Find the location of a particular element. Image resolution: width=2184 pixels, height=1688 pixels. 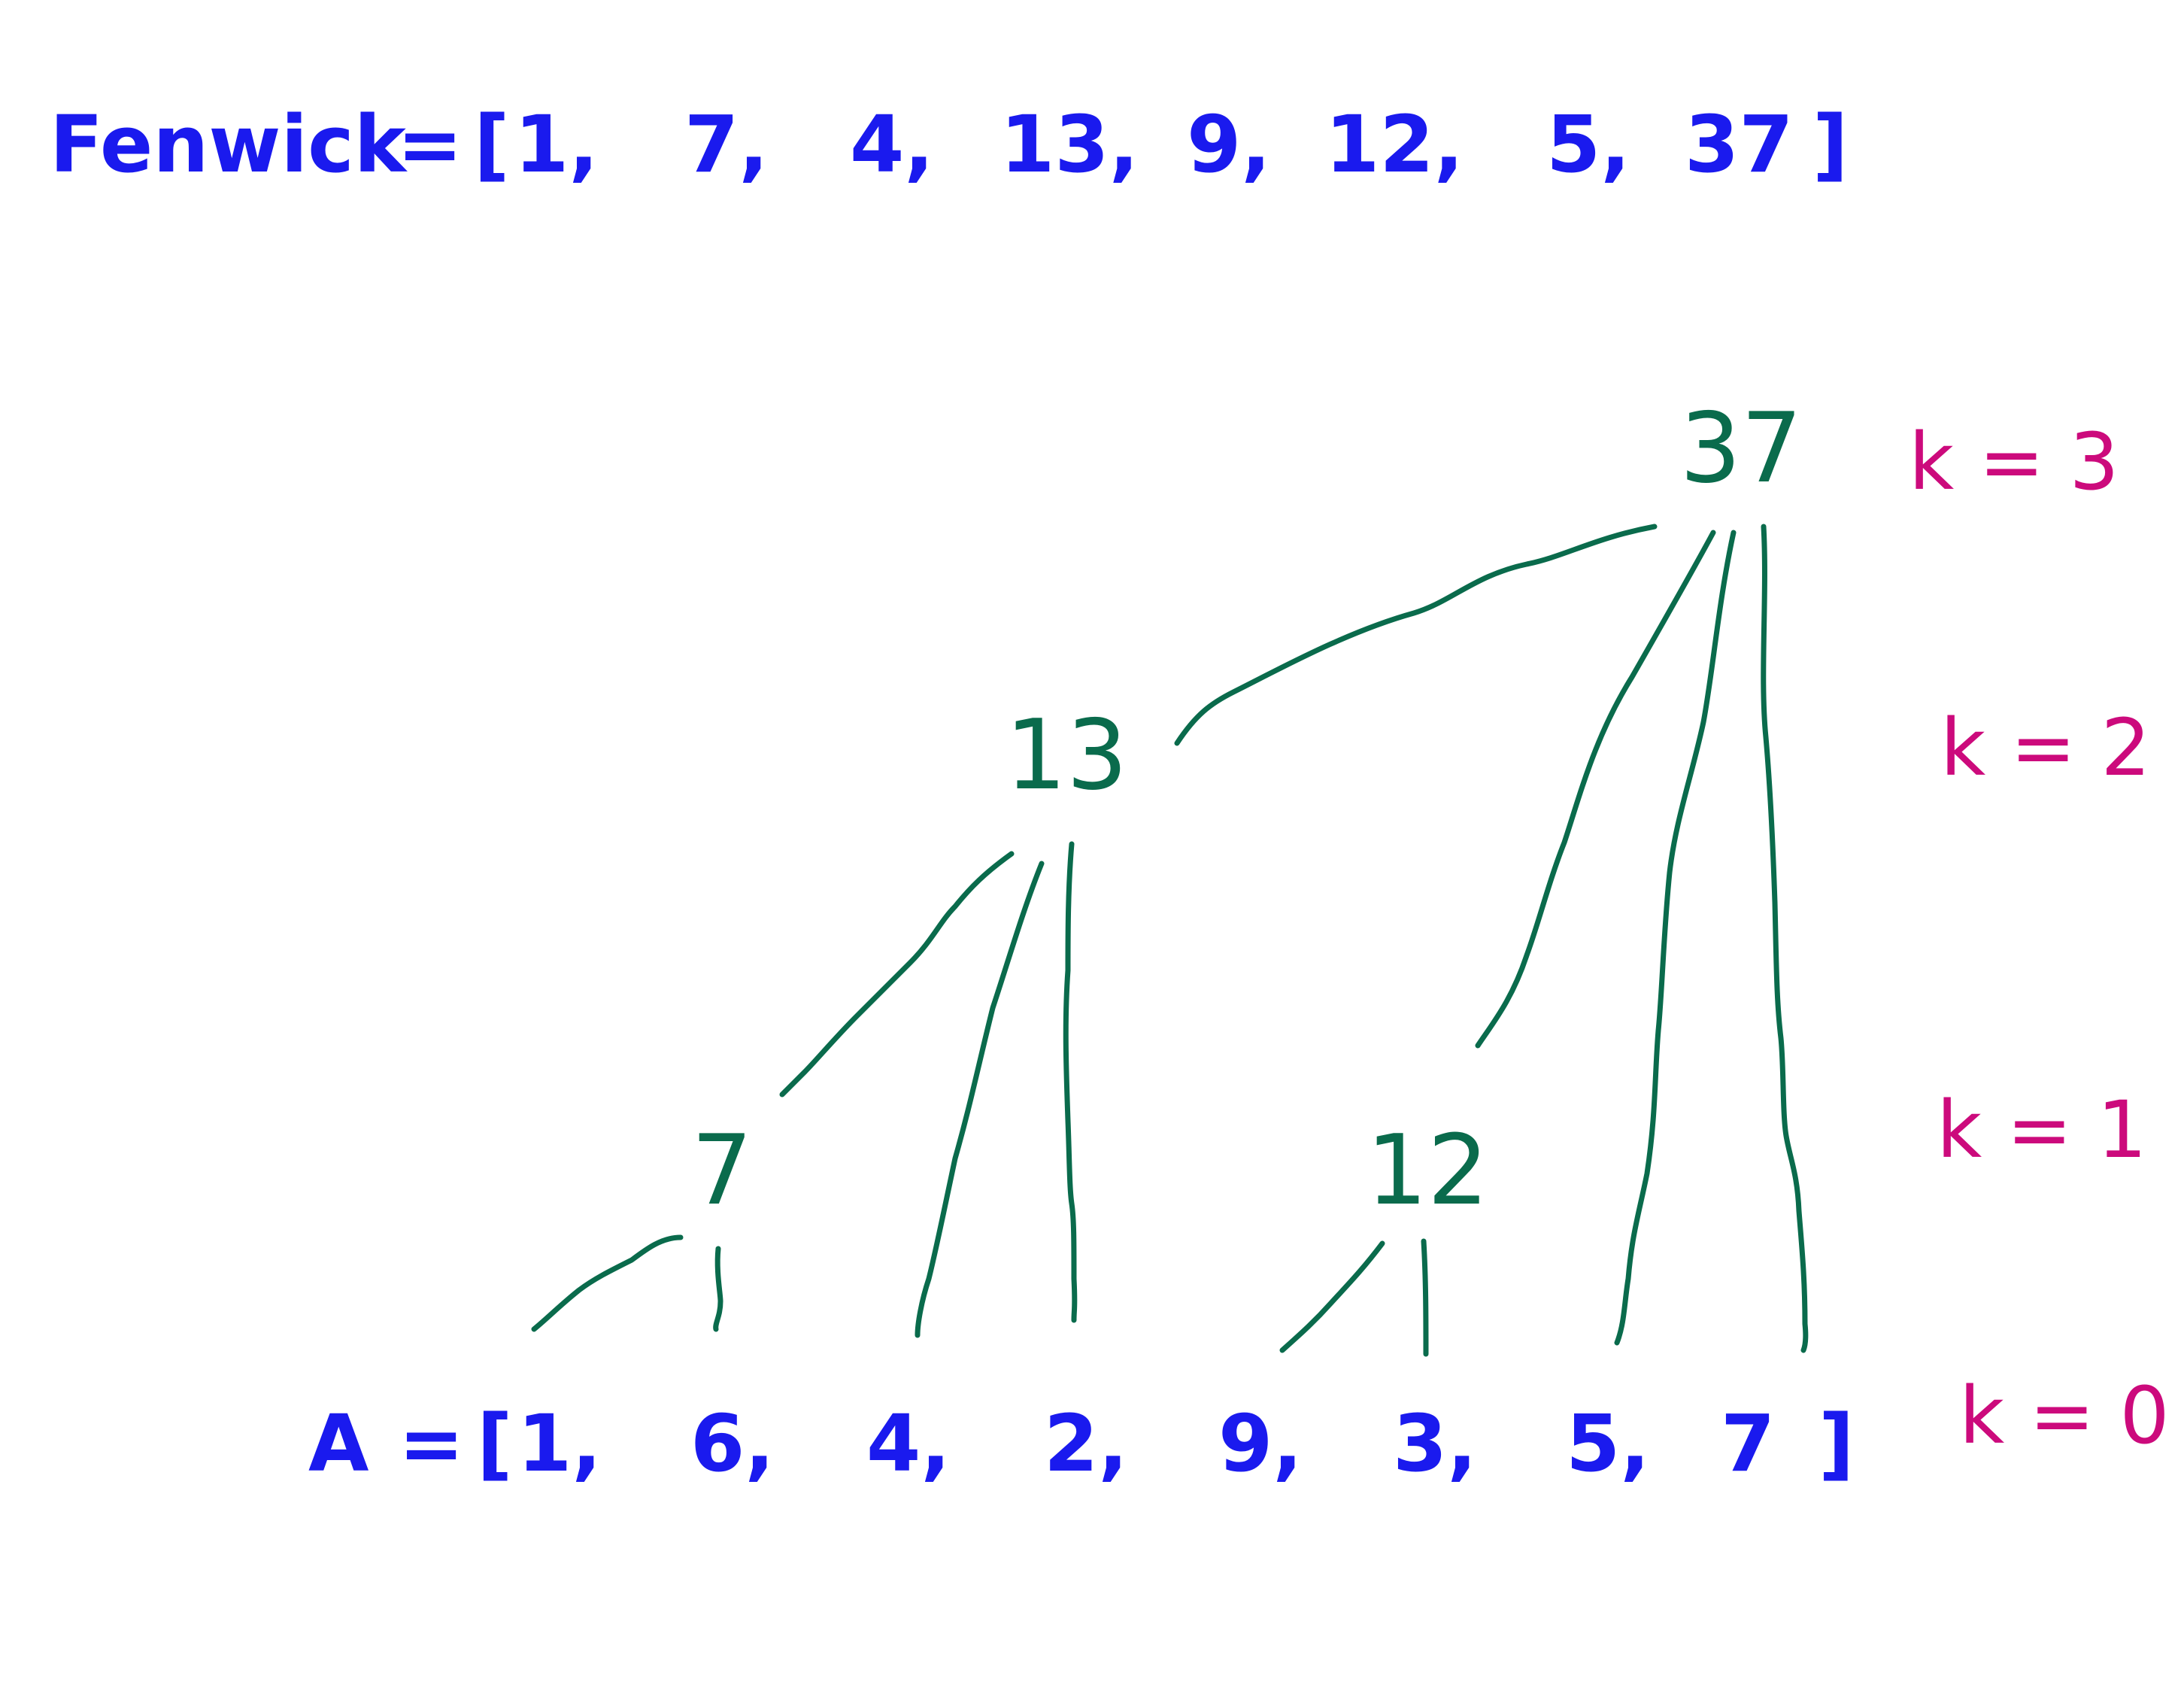

a-array: A = [ 1, 6, 4, 2, 9, 3, 5, 7 ] is located at coordinates (1081, 1443).